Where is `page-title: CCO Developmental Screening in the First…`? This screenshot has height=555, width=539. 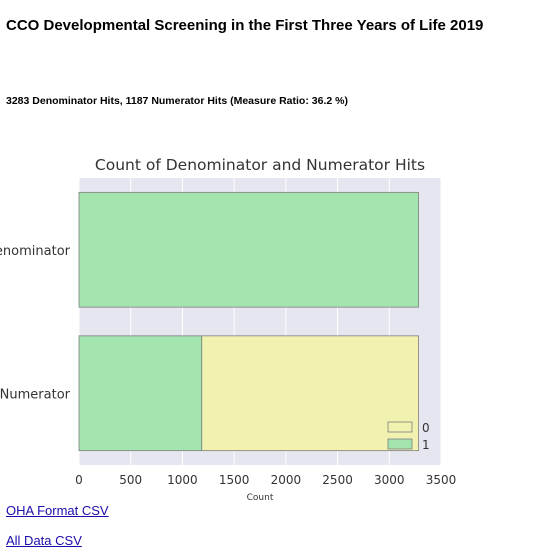
page-title: CCO Developmental Screening in the First… is located at coordinates (245, 25).